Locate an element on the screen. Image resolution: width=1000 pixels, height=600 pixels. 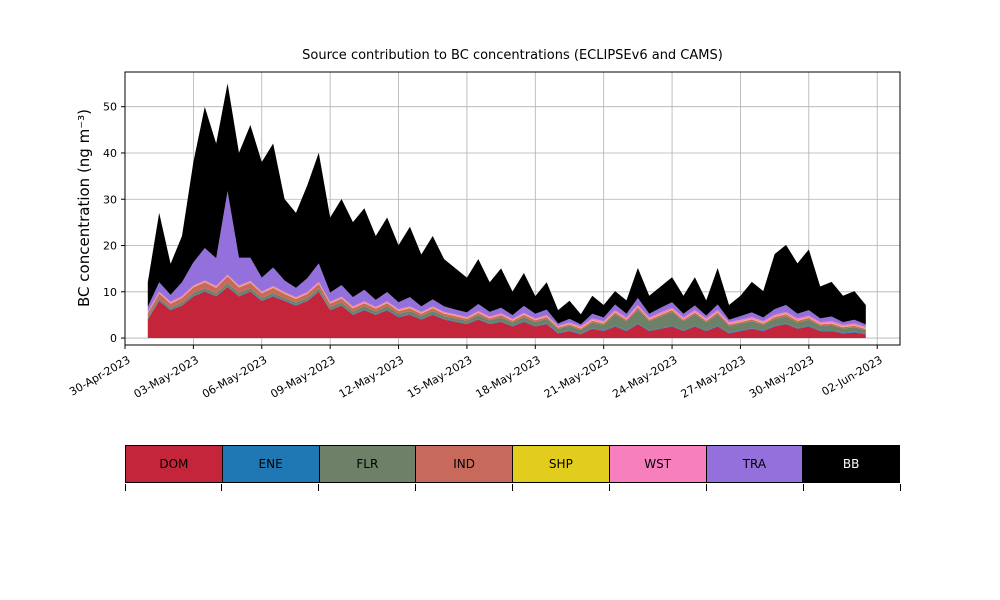
x-tick-label: 24-May-2023 is located at coordinates (644, 377).